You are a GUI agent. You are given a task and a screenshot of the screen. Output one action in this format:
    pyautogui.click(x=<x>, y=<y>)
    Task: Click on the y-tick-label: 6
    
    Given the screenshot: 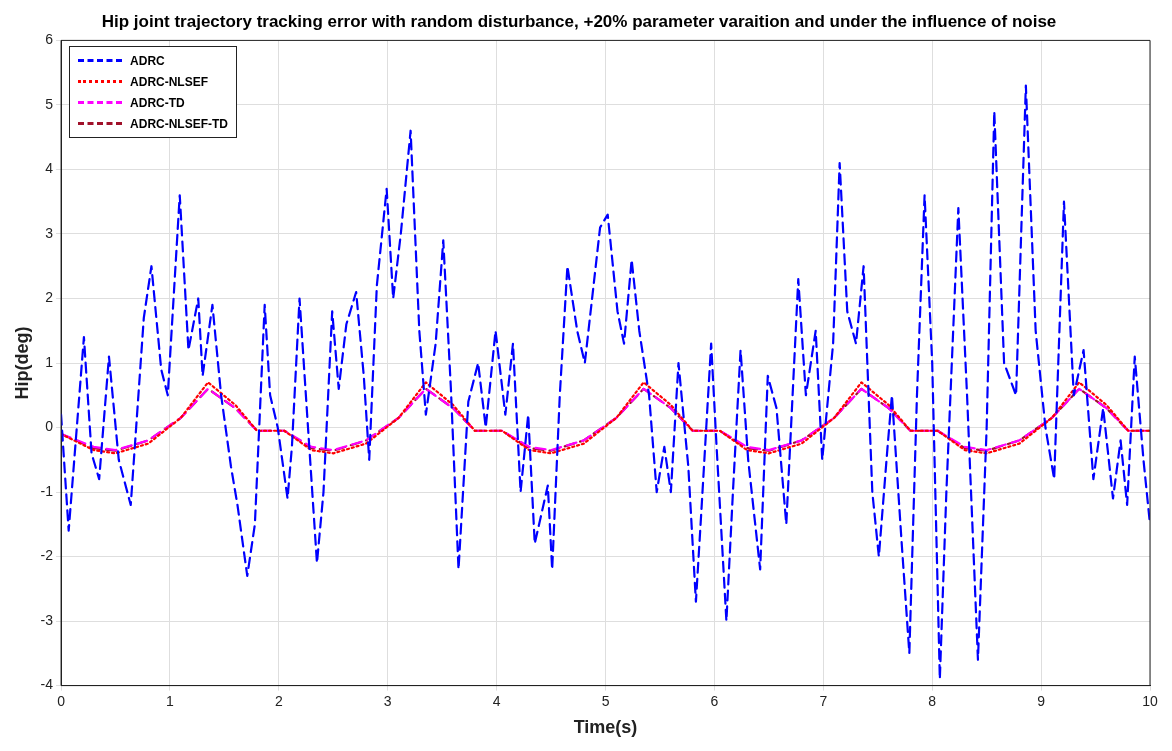 What is the action you would take?
    pyautogui.click(x=49, y=39)
    